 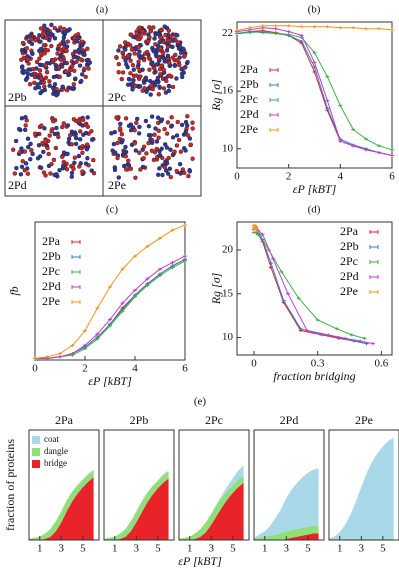 I want to click on y-axis-label: fb, so click(x=14, y=290).